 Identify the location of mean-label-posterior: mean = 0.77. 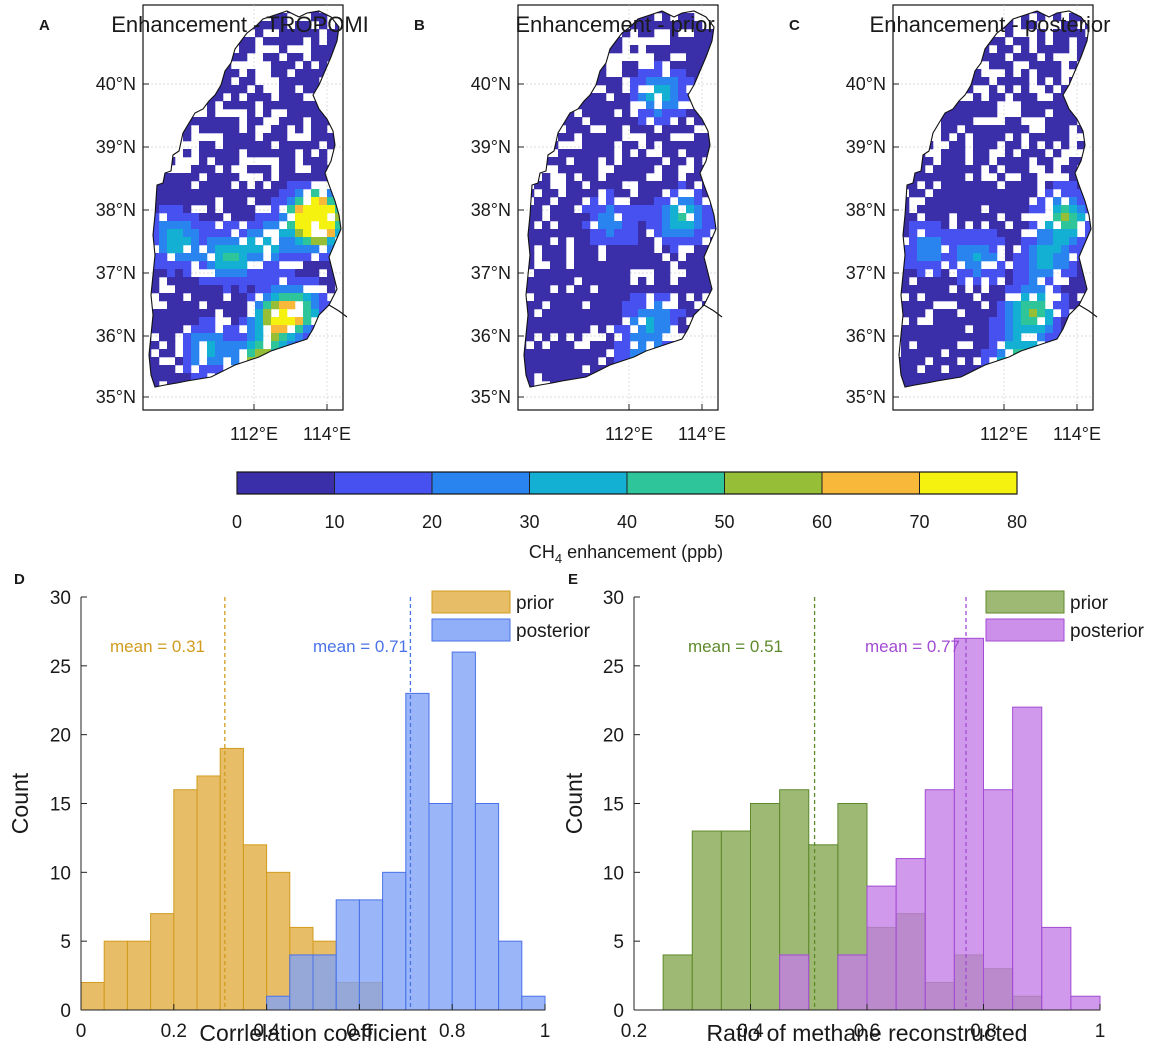
(912, 646).